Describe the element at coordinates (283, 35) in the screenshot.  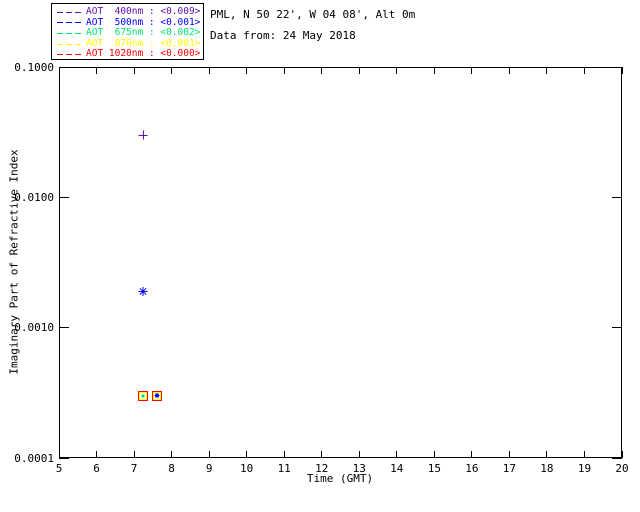
I see `data-date-text: Data from: 24 May 2018` at that location.